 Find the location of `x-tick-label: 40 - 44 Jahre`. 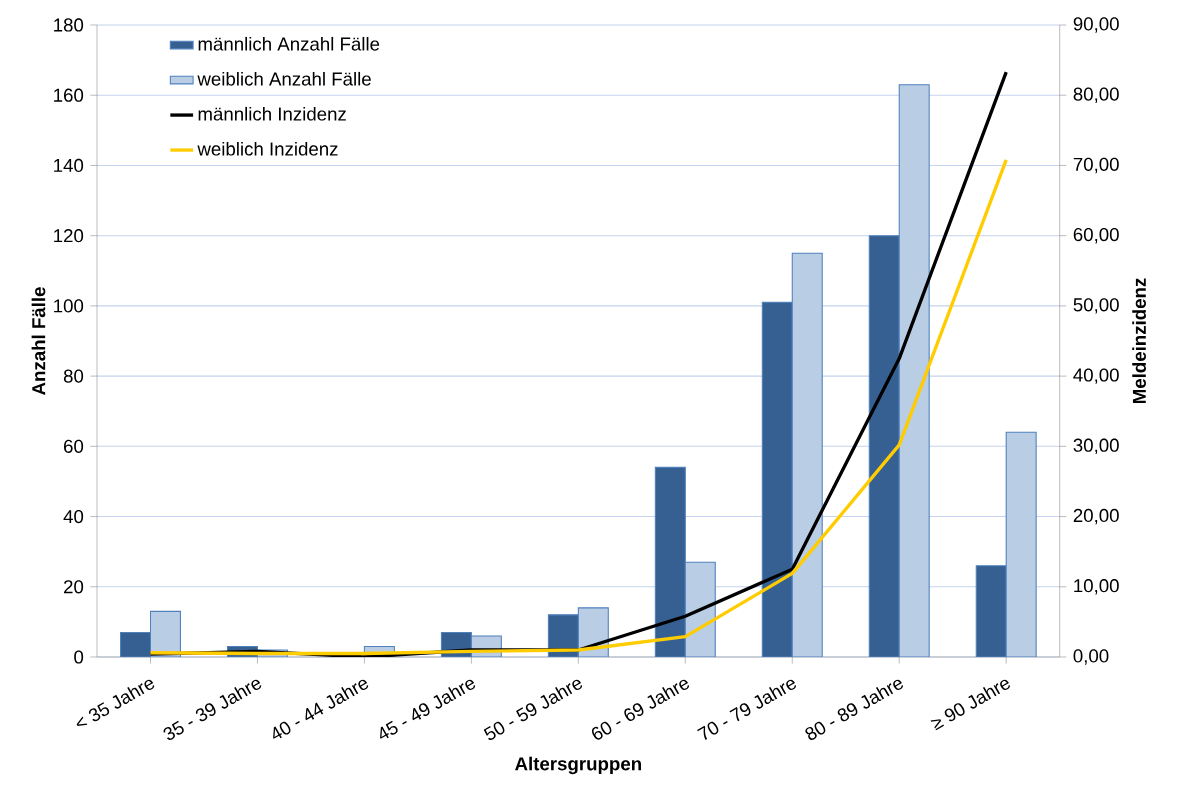

x-tick-label: 40 - 44 Jahre is located at coordinates (321, 709).